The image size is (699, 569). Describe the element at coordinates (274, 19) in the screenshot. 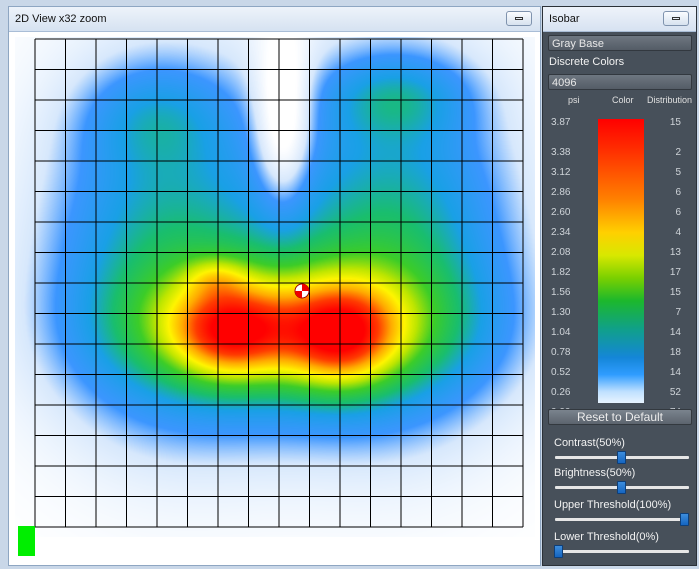

I see `view-titlebar: 2D View x32 zoom` at that location.